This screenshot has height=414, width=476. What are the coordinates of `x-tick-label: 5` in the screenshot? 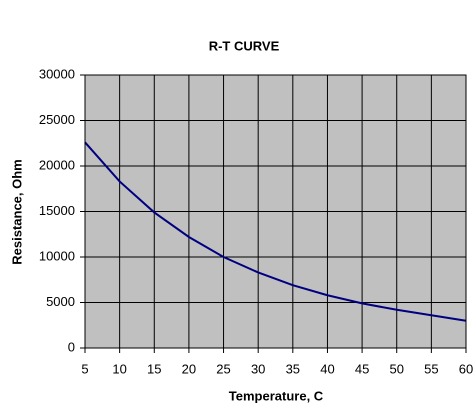 It's located at (84, 368).